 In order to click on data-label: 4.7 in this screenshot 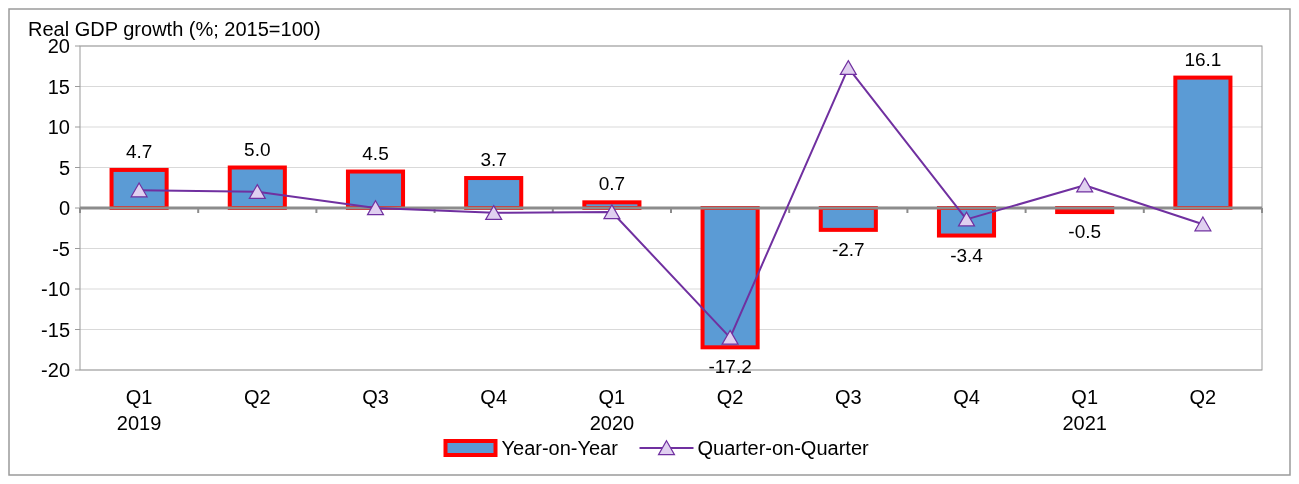, I will do `click(139, 151)`.